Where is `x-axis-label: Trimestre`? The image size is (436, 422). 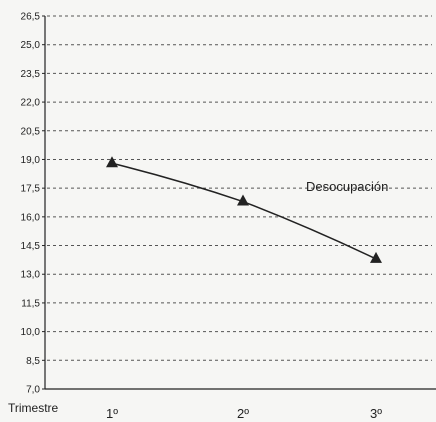
x-axis-label: Trimestre is located at coordinates (33, 408).